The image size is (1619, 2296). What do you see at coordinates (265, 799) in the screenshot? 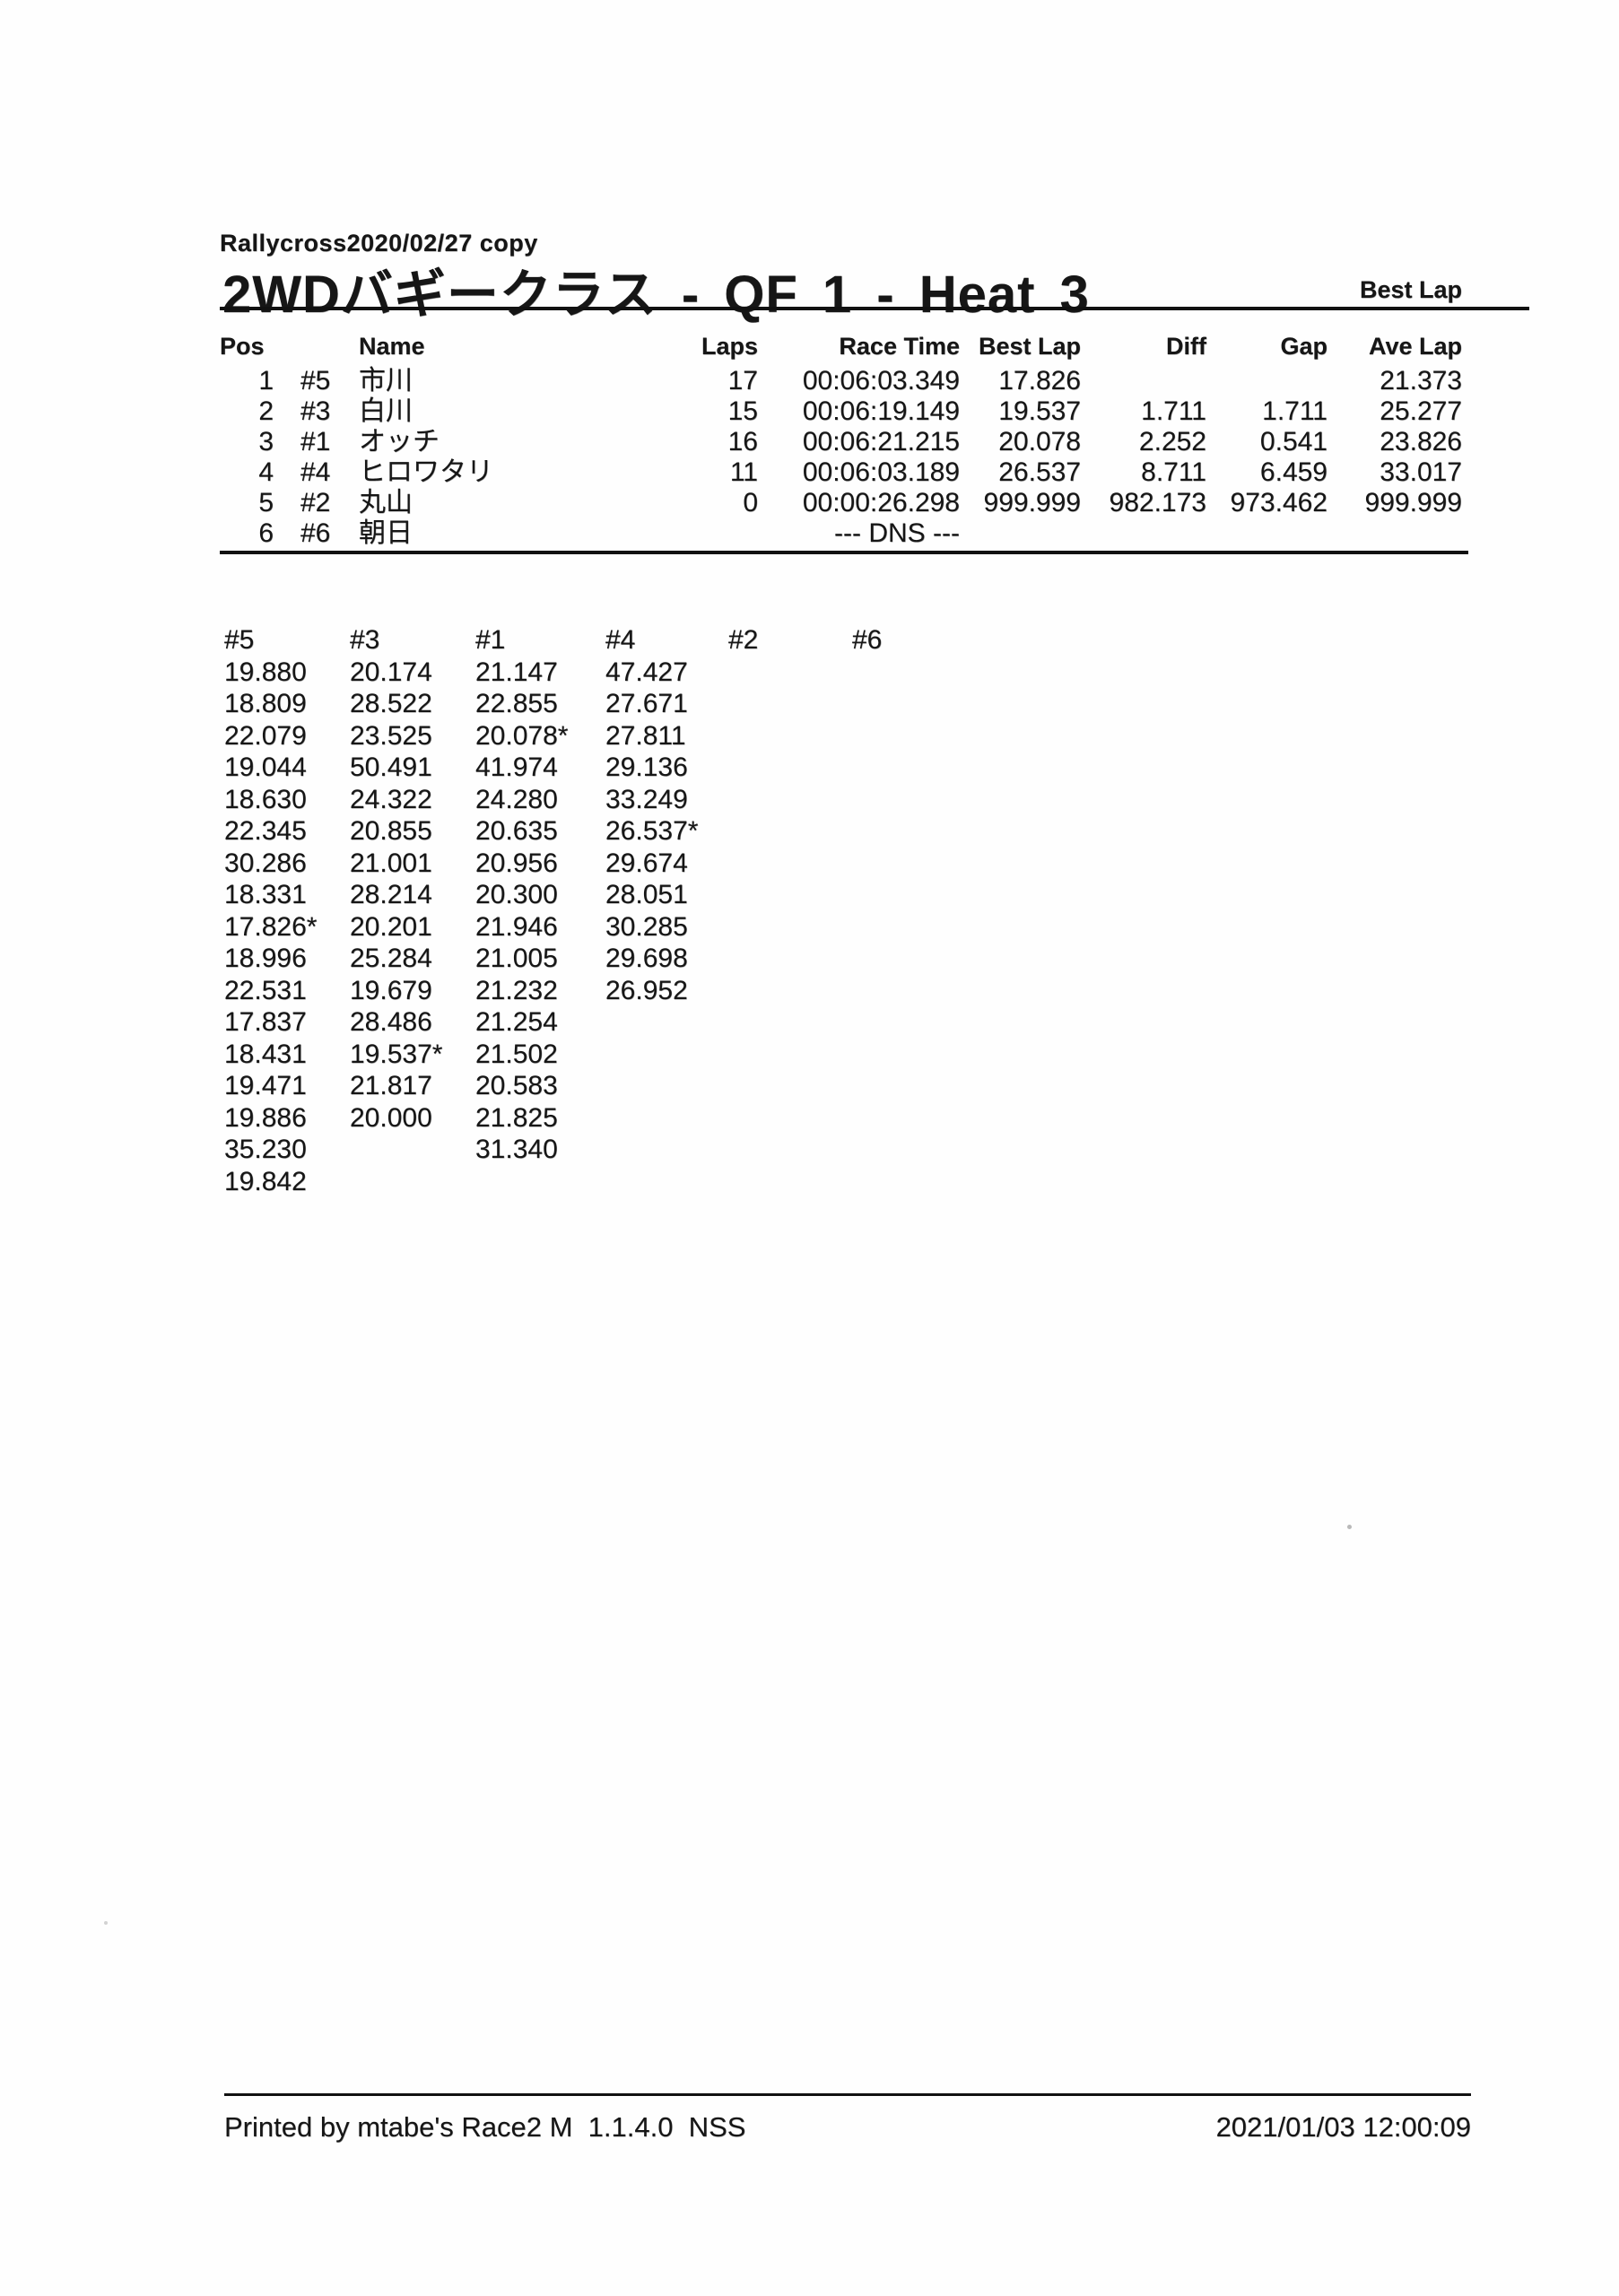
I see `lap-time: 18.630` at bounding box center [265, 799].